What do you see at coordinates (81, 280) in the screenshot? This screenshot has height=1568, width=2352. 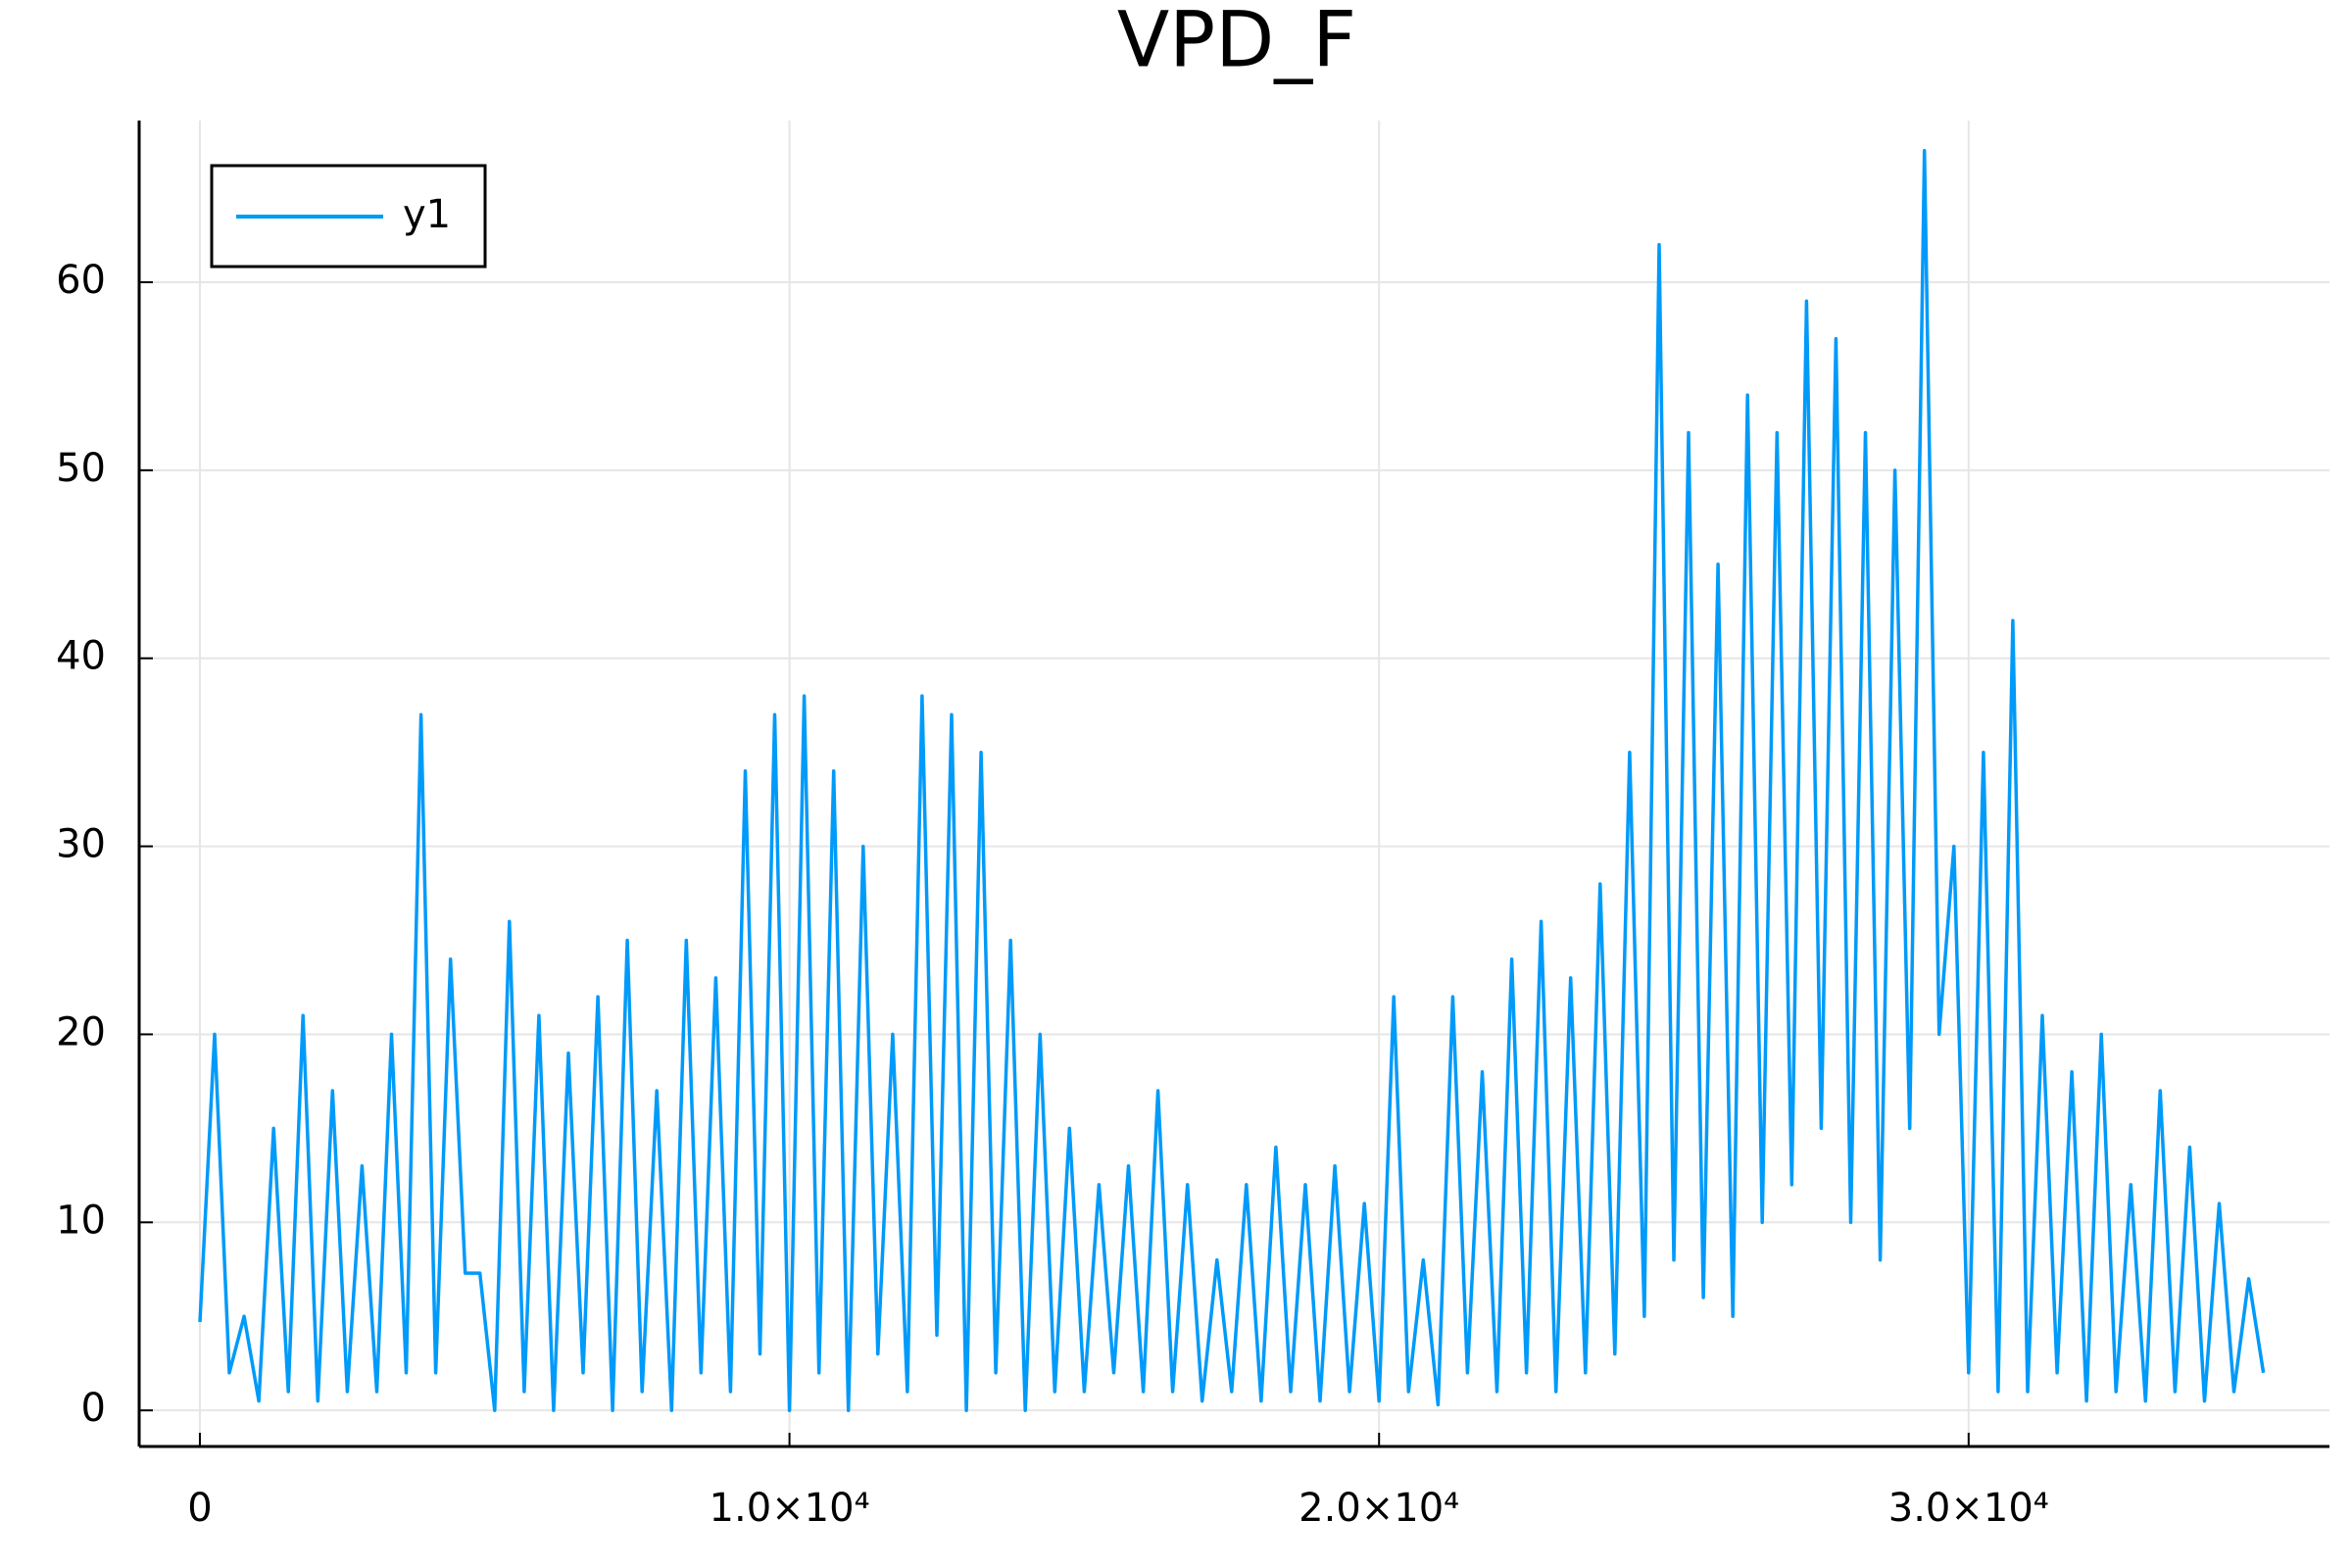 I see `y-tick-label: 60` at bounding box center [81, 280].